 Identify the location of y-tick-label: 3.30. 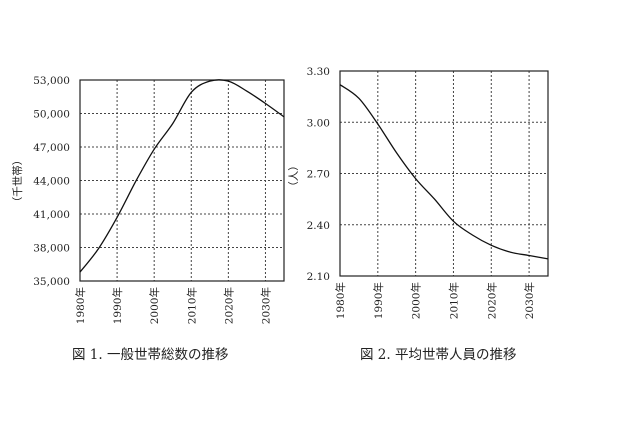
(318, 72).